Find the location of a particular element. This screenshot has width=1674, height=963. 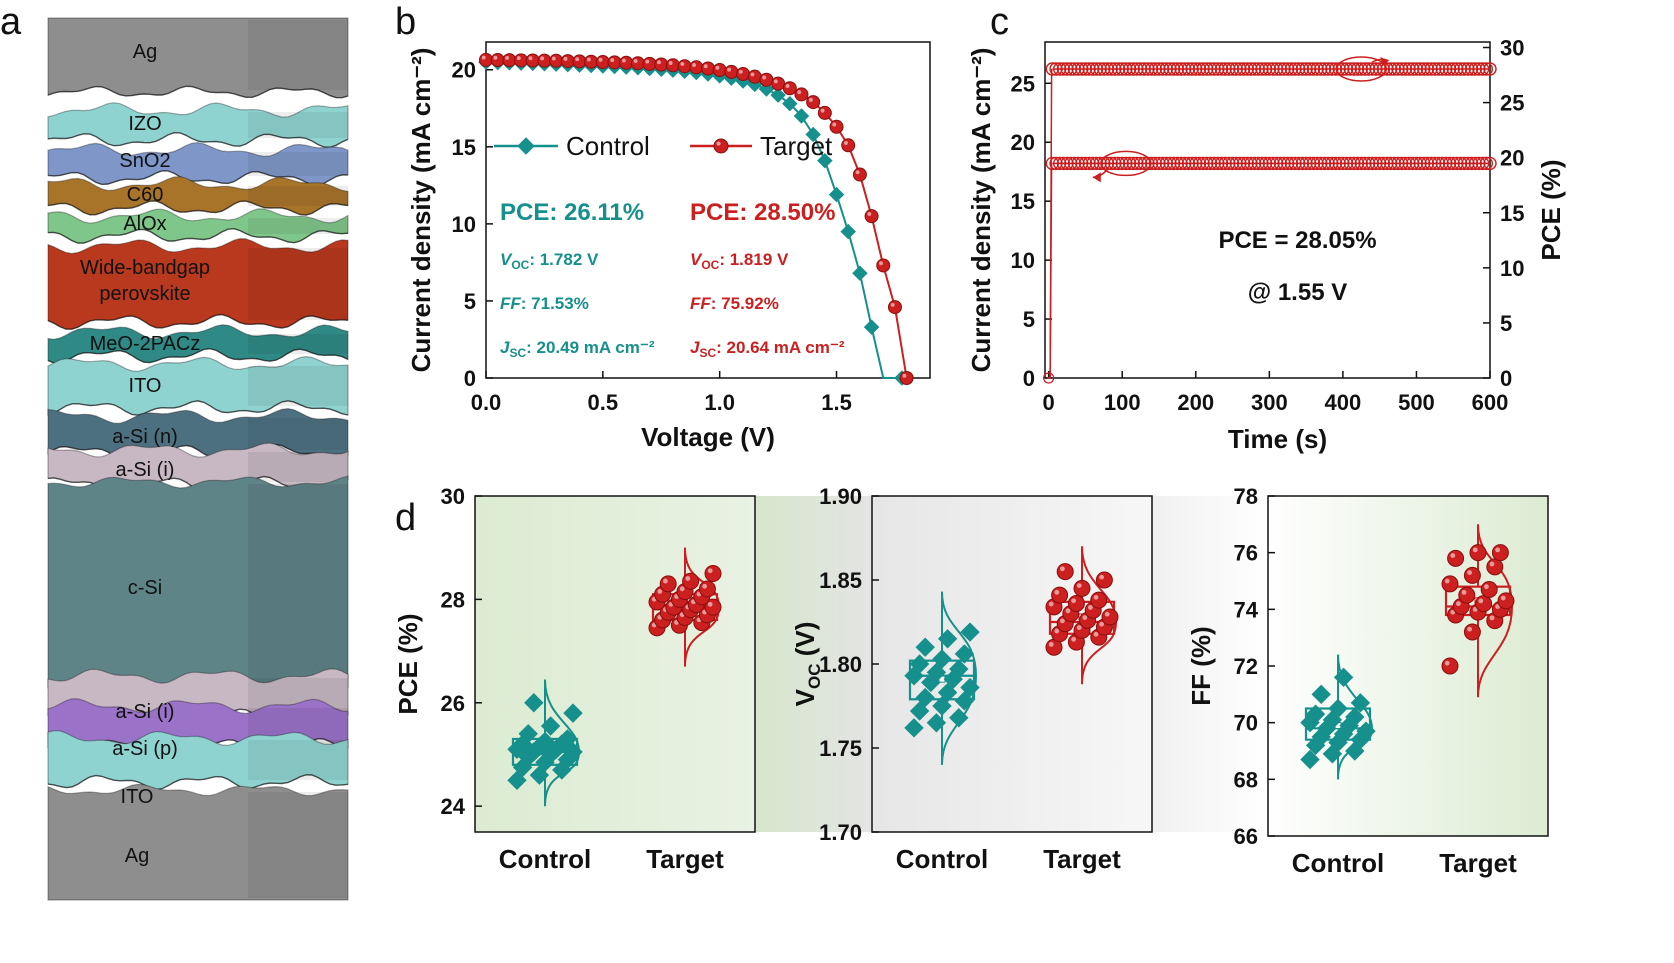

background-gap is located at coordinates (813, 664).